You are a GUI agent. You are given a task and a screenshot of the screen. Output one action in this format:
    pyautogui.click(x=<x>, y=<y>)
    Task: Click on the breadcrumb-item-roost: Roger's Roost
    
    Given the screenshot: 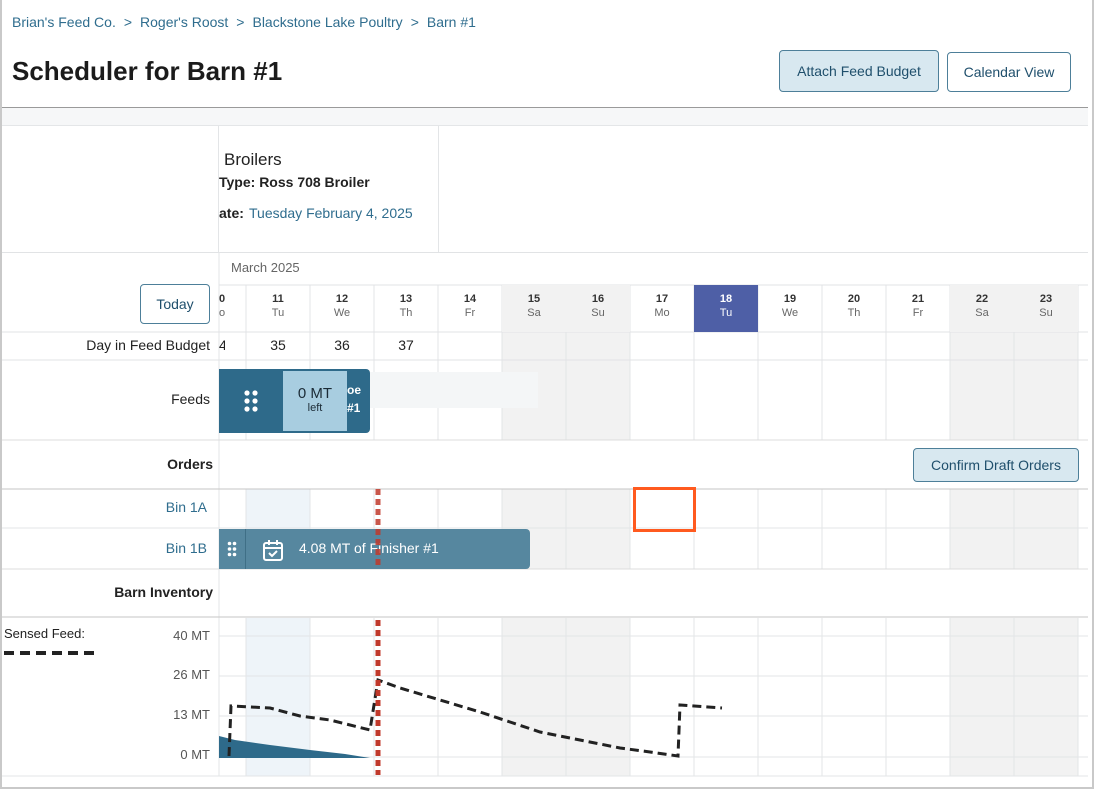 What is the action you would take?
    pyautogui.click(x=184, y=22)
    